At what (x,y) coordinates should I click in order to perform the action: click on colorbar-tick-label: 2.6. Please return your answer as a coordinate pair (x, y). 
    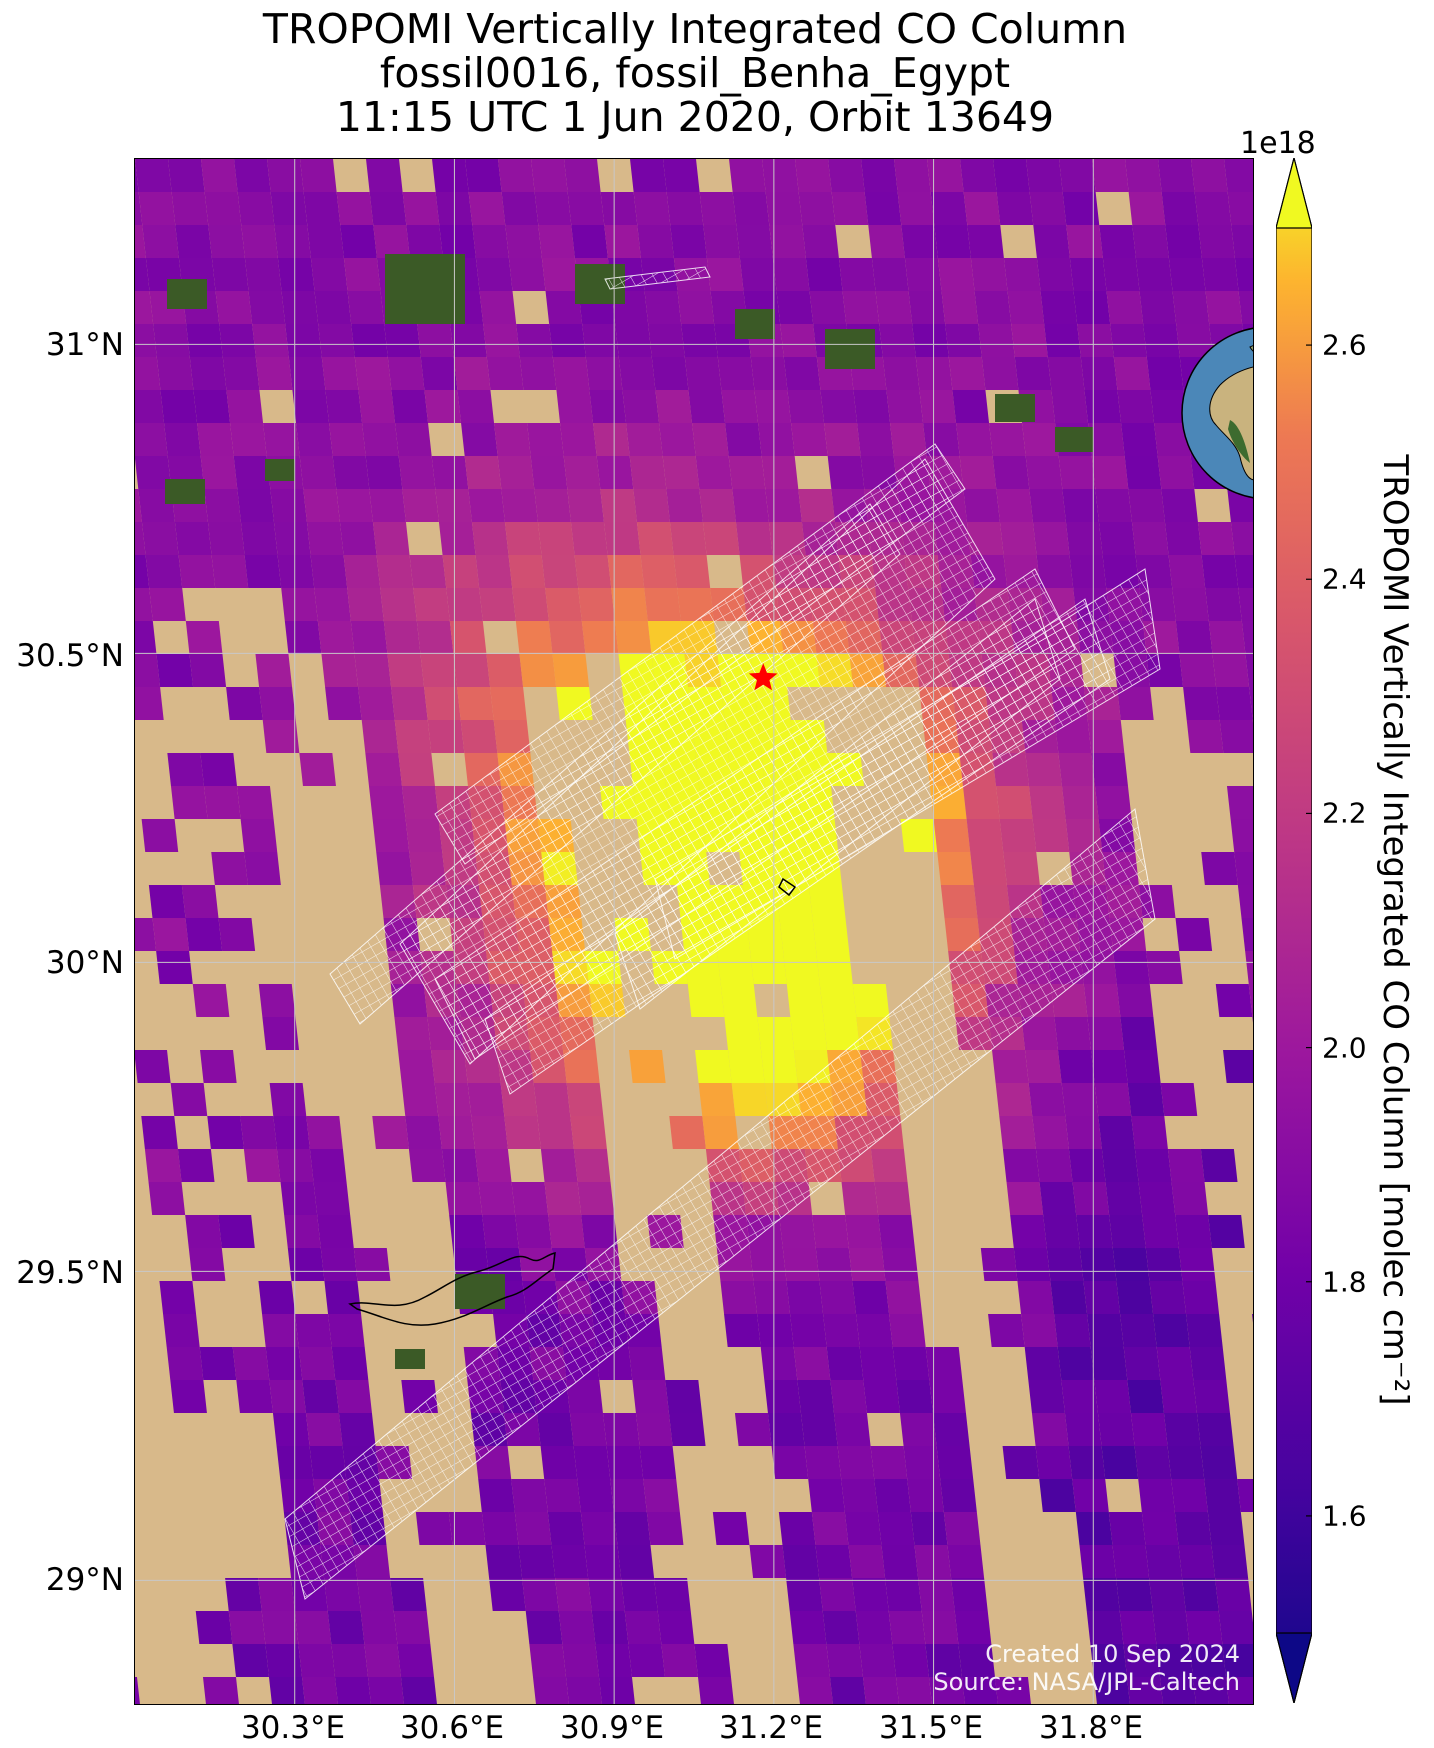
    Looking at the image, I should click on (1344, 345).